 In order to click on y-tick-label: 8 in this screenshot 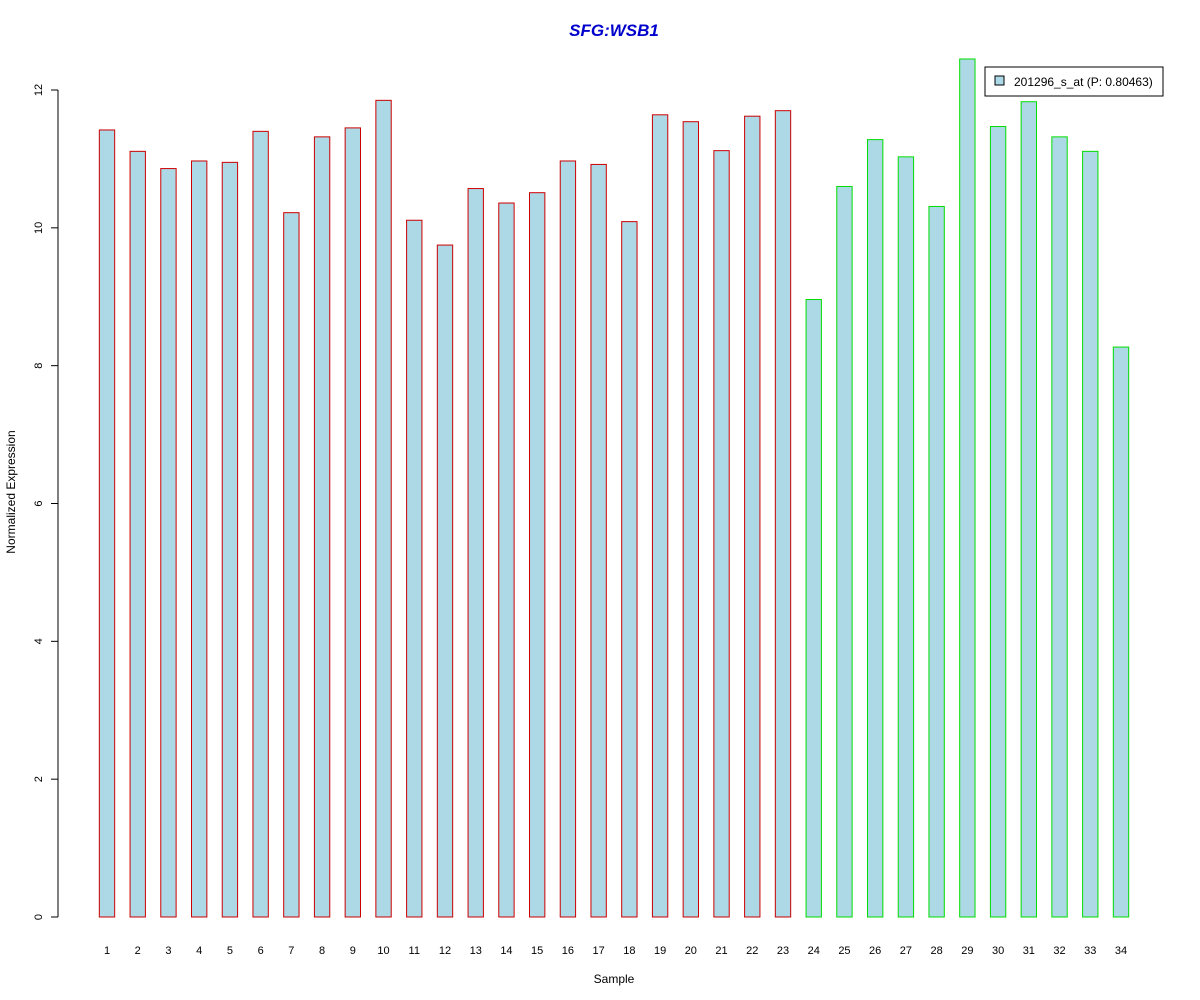, I will do `click(39, 366)`.